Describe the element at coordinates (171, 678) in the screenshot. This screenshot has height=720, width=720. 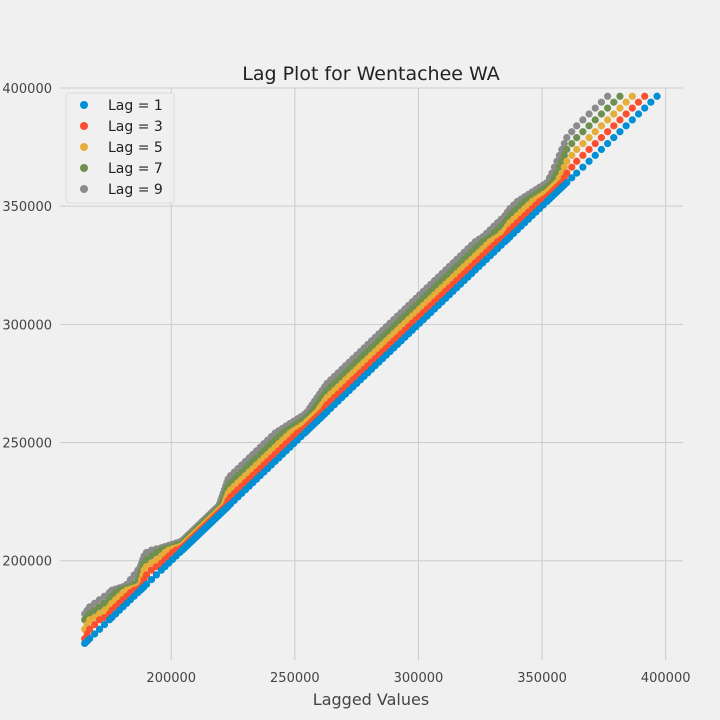
I see `x-tick-label: 200000` at that location.